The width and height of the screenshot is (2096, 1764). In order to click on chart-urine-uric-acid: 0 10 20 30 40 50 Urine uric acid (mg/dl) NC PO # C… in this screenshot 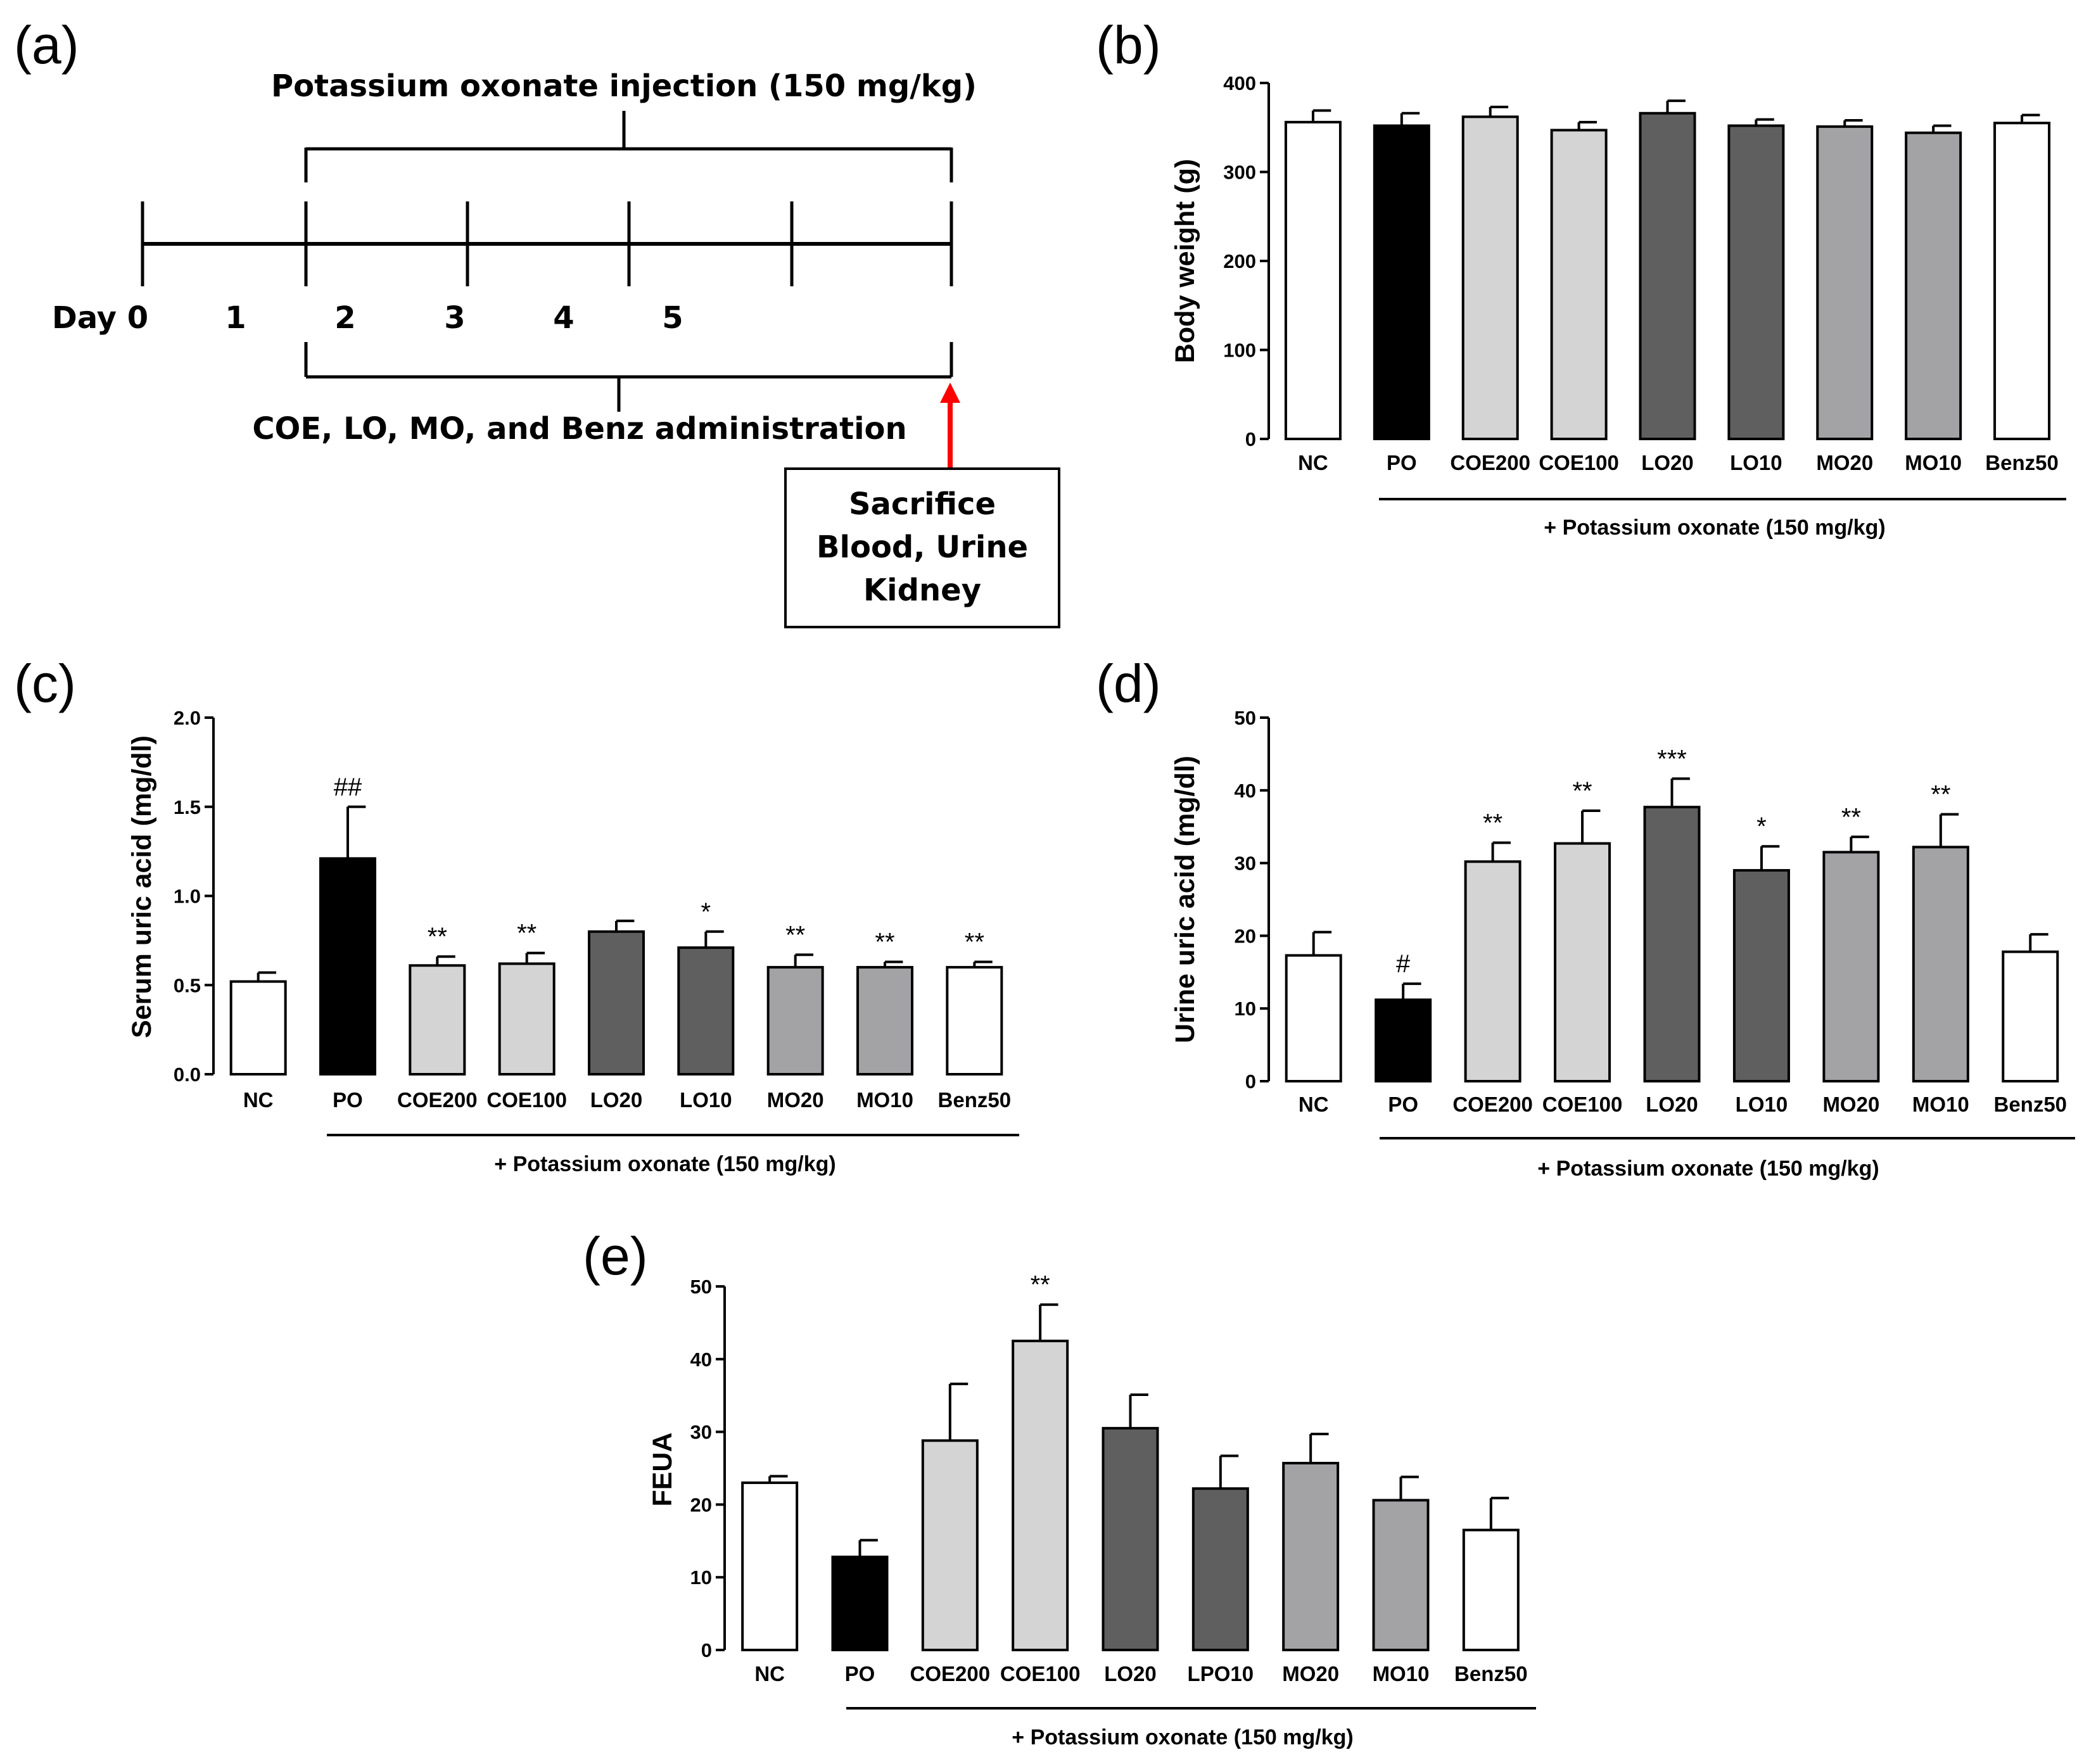, I will do `click(1622, 944)`.